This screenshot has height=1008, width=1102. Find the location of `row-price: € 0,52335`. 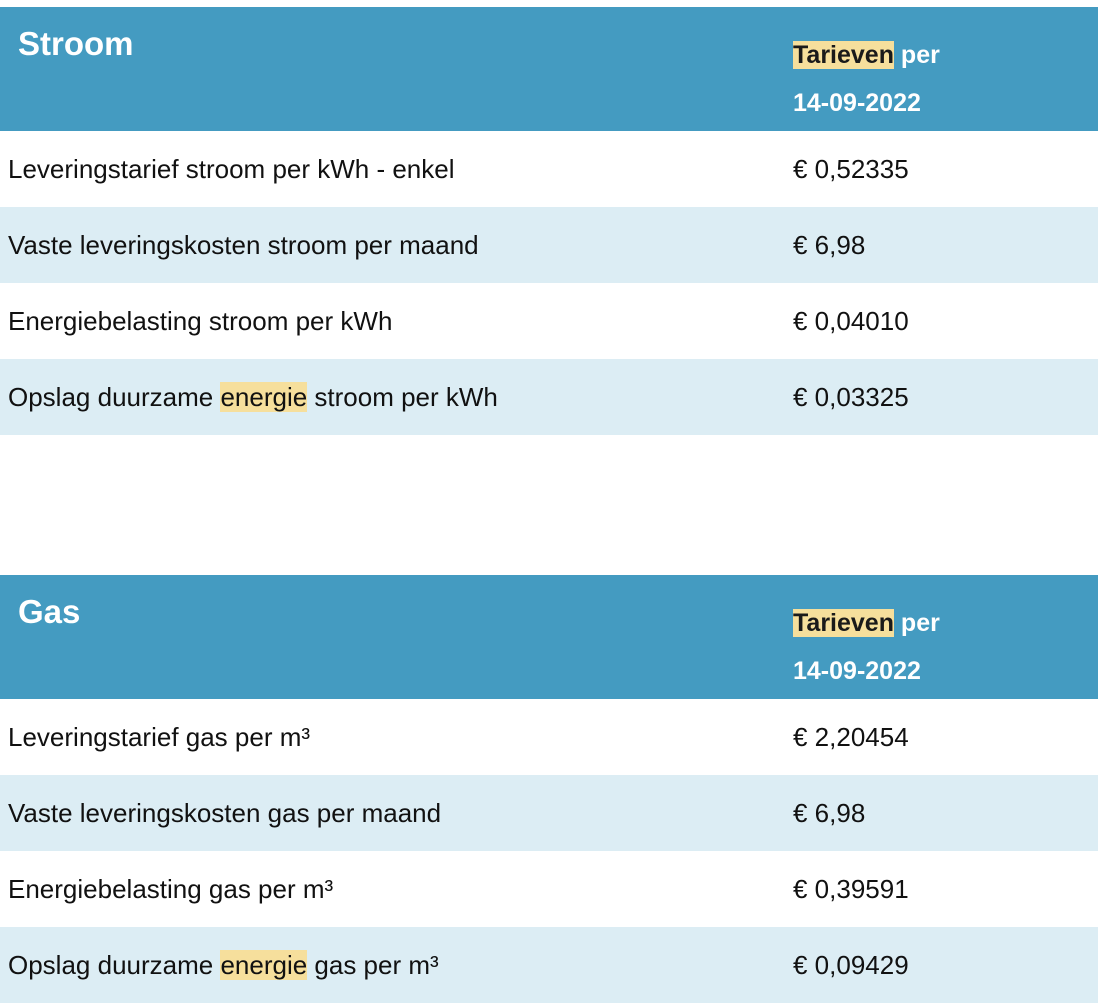

row-price: € 0,52335 is located at coordinates (851, 169).